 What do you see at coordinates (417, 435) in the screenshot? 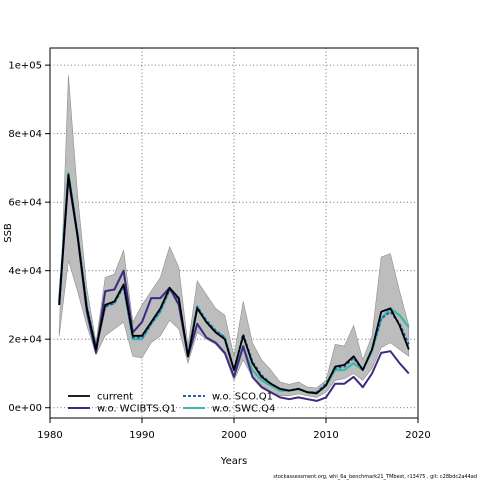
I see `x-tick-label: 2020` at bounding box center [417, 435].